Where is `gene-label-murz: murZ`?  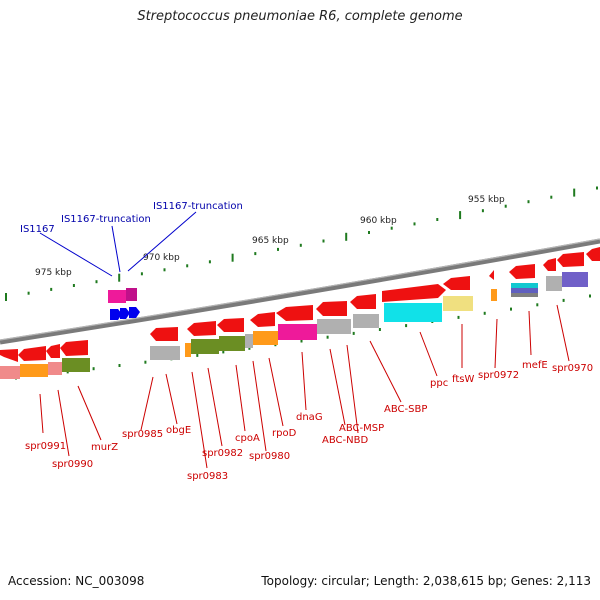
gene-label-murz: murZ is located at coordinates (104, 447).